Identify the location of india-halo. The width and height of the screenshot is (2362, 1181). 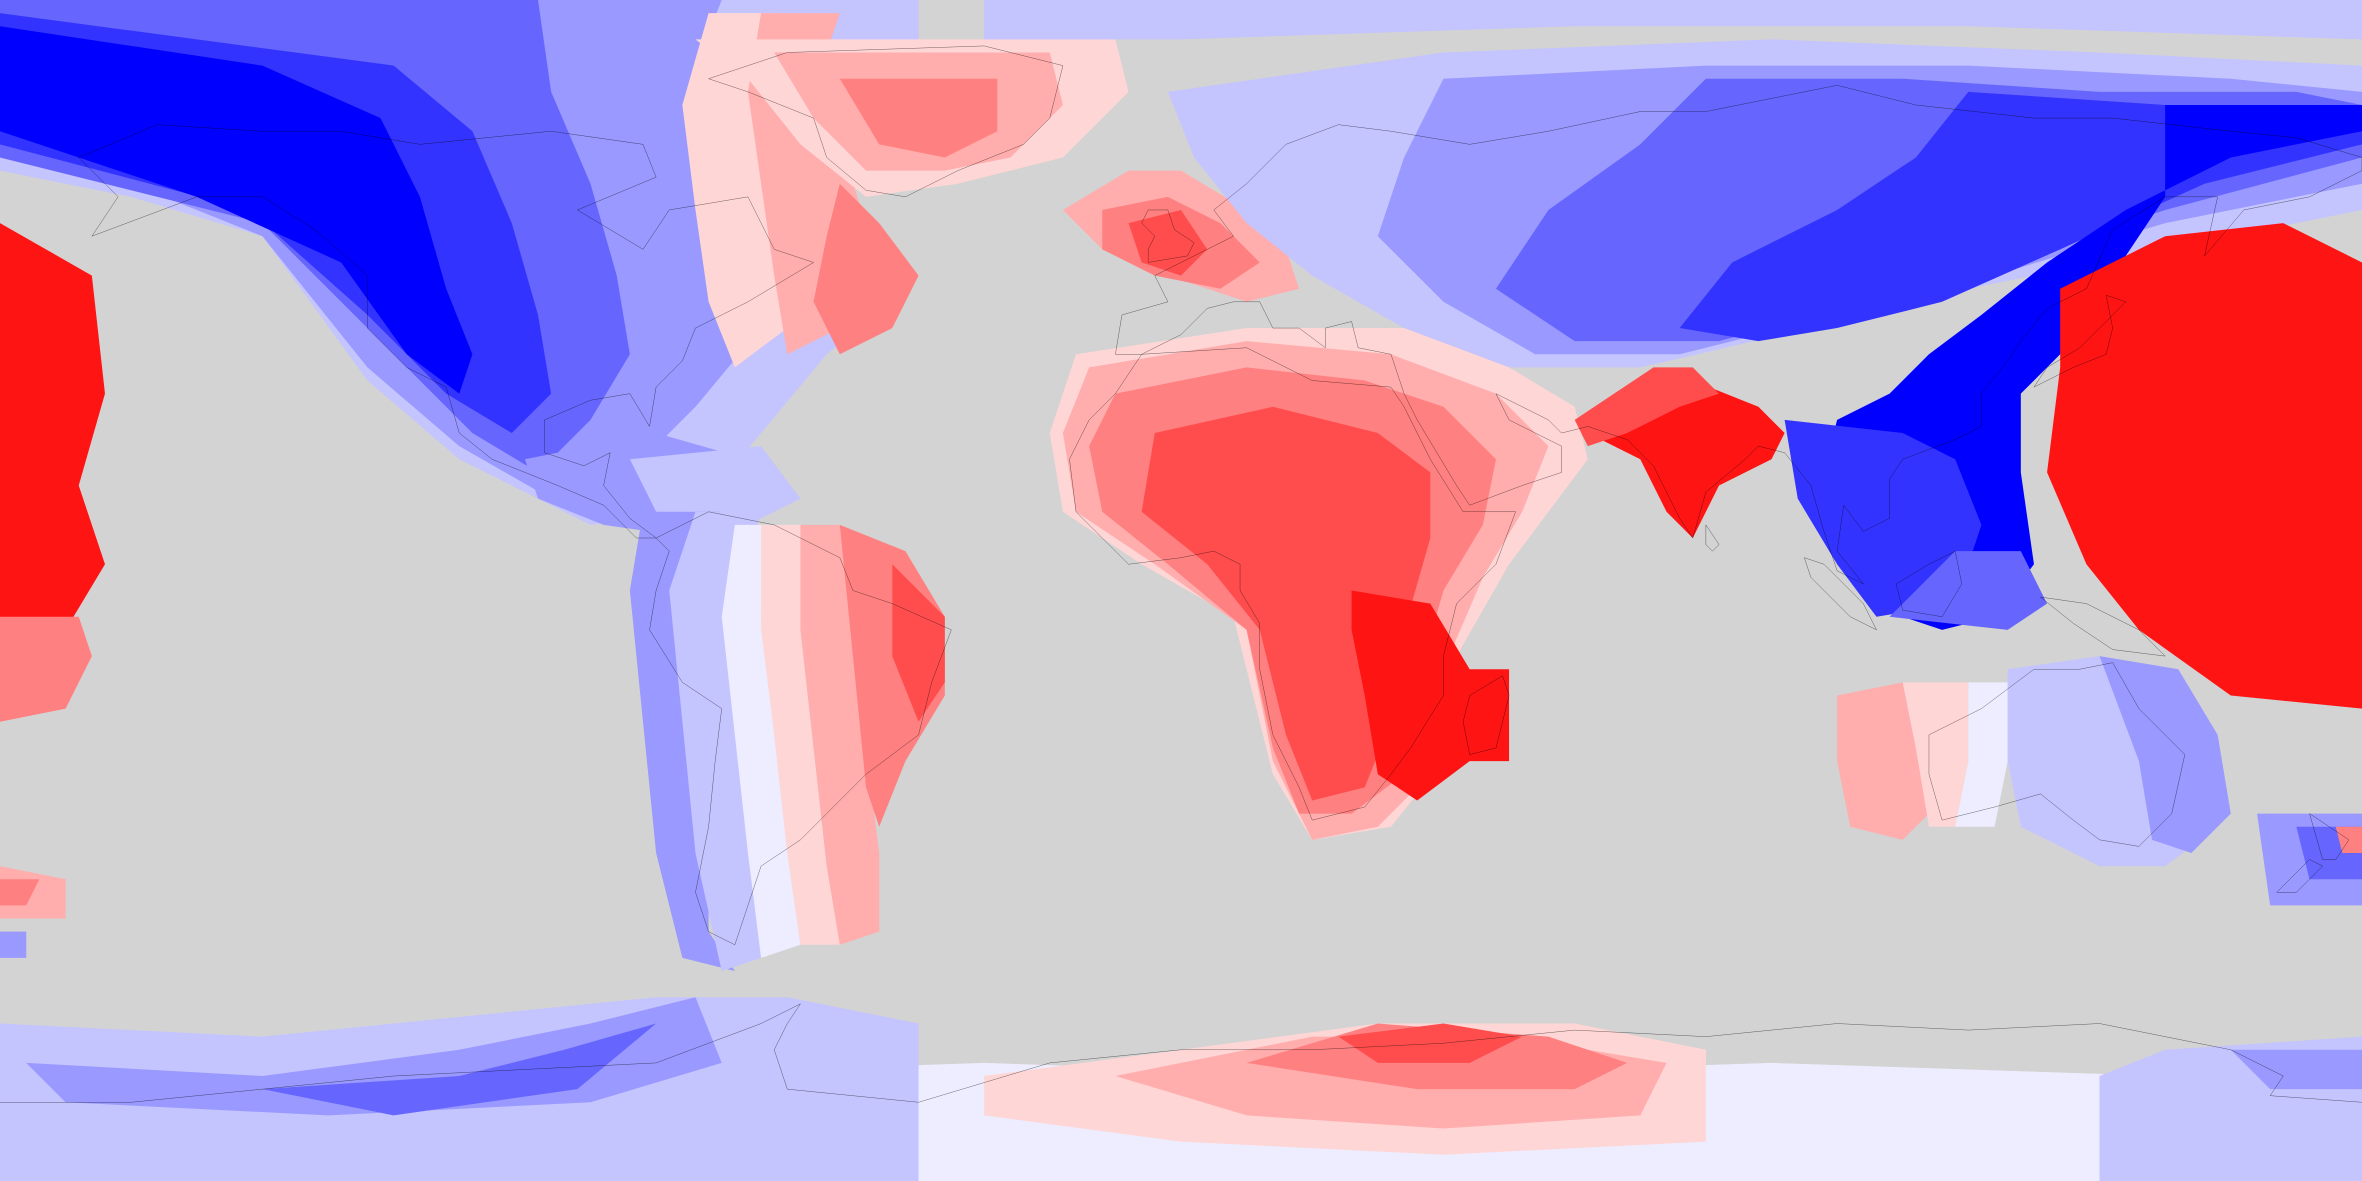
(1647, 407).